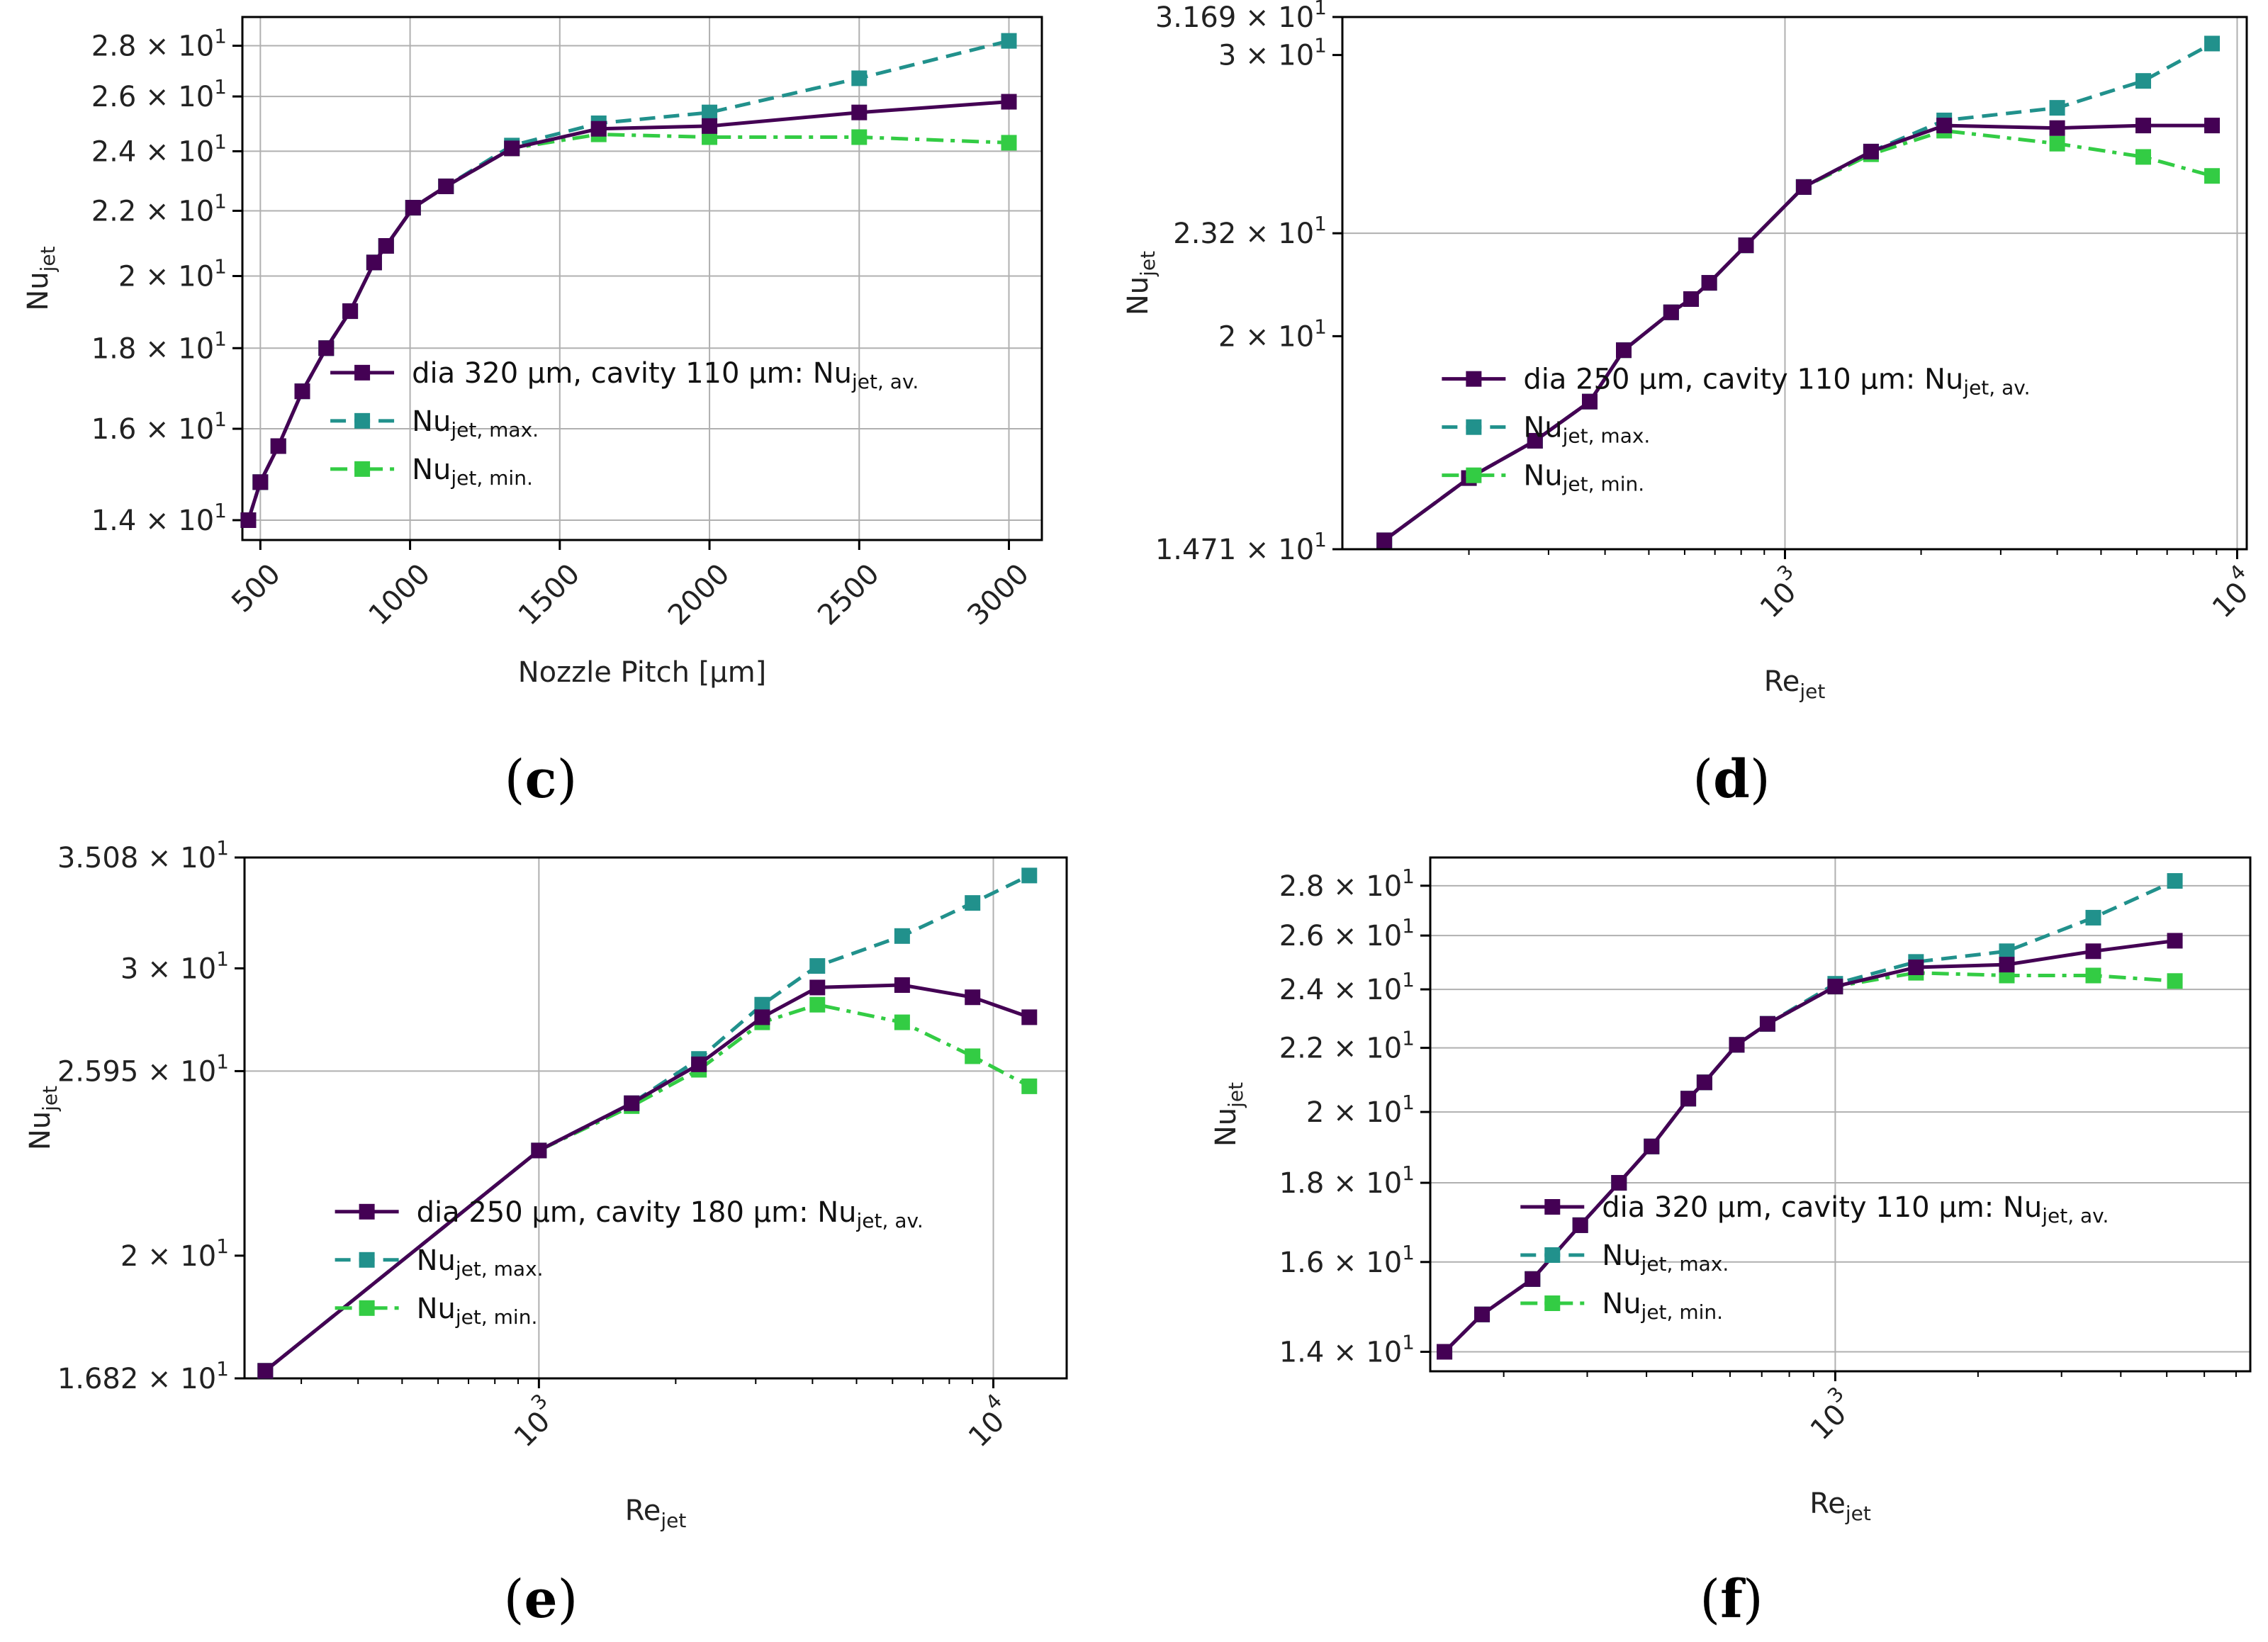 This screenshot has height=1642, width=2268. I want to click on x-tick-label: 10³, so click(1779, 592).